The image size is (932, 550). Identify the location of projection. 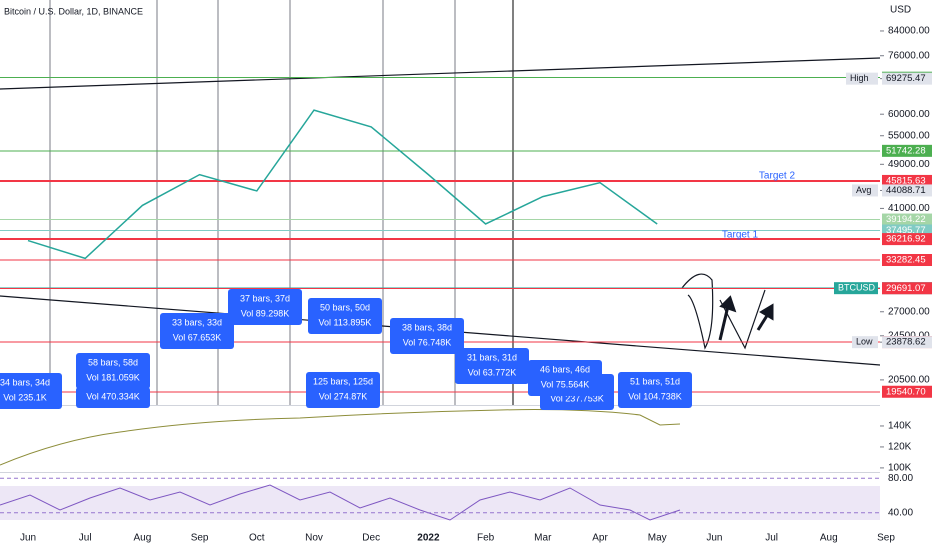
(723, 311).